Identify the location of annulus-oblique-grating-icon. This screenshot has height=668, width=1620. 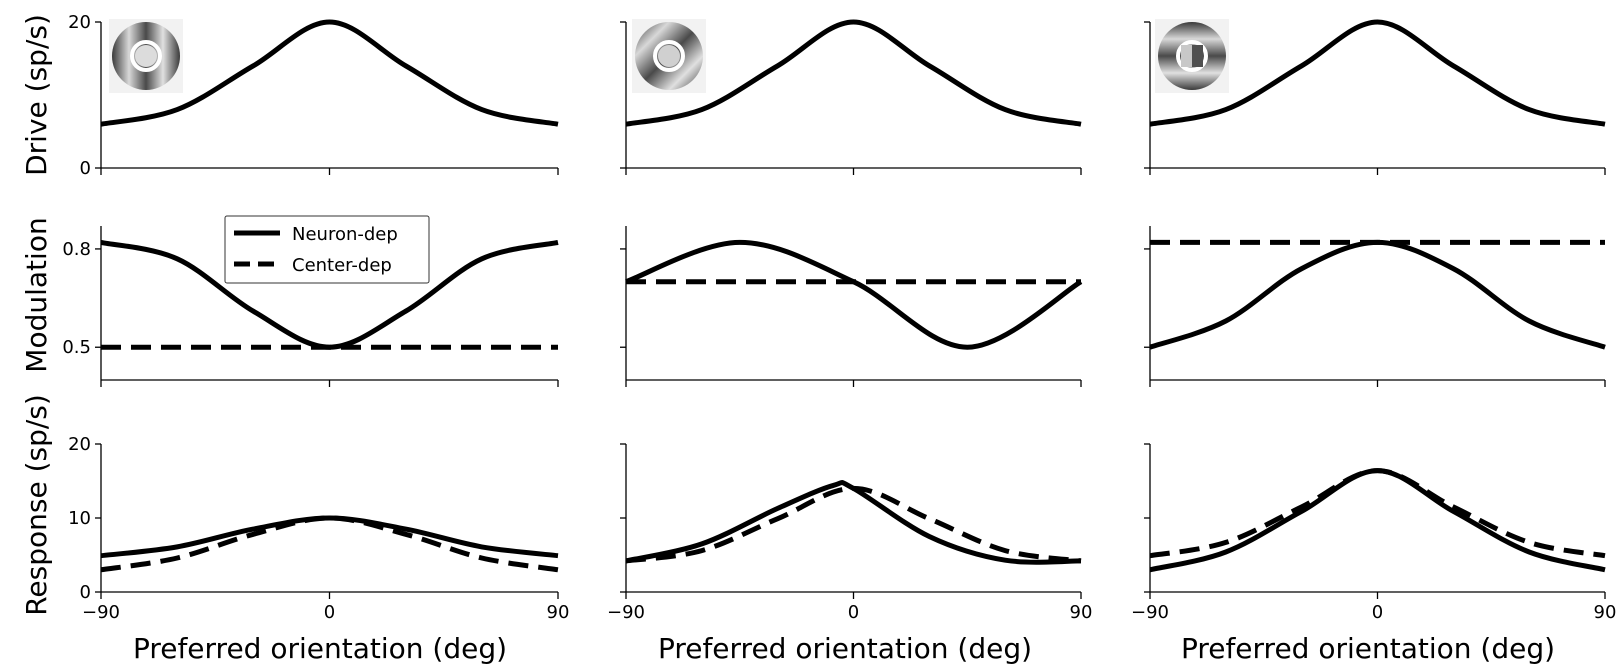
(669, 56).